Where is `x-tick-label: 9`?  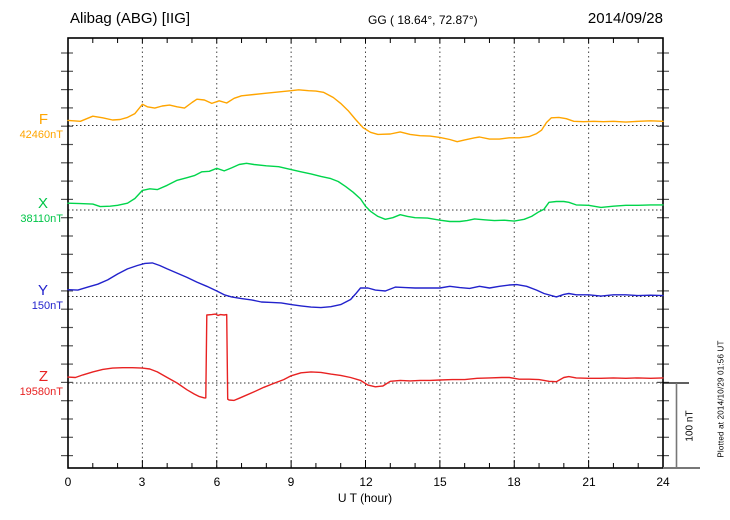 x-tick-label: 9 is located at coordinates (291, 482).